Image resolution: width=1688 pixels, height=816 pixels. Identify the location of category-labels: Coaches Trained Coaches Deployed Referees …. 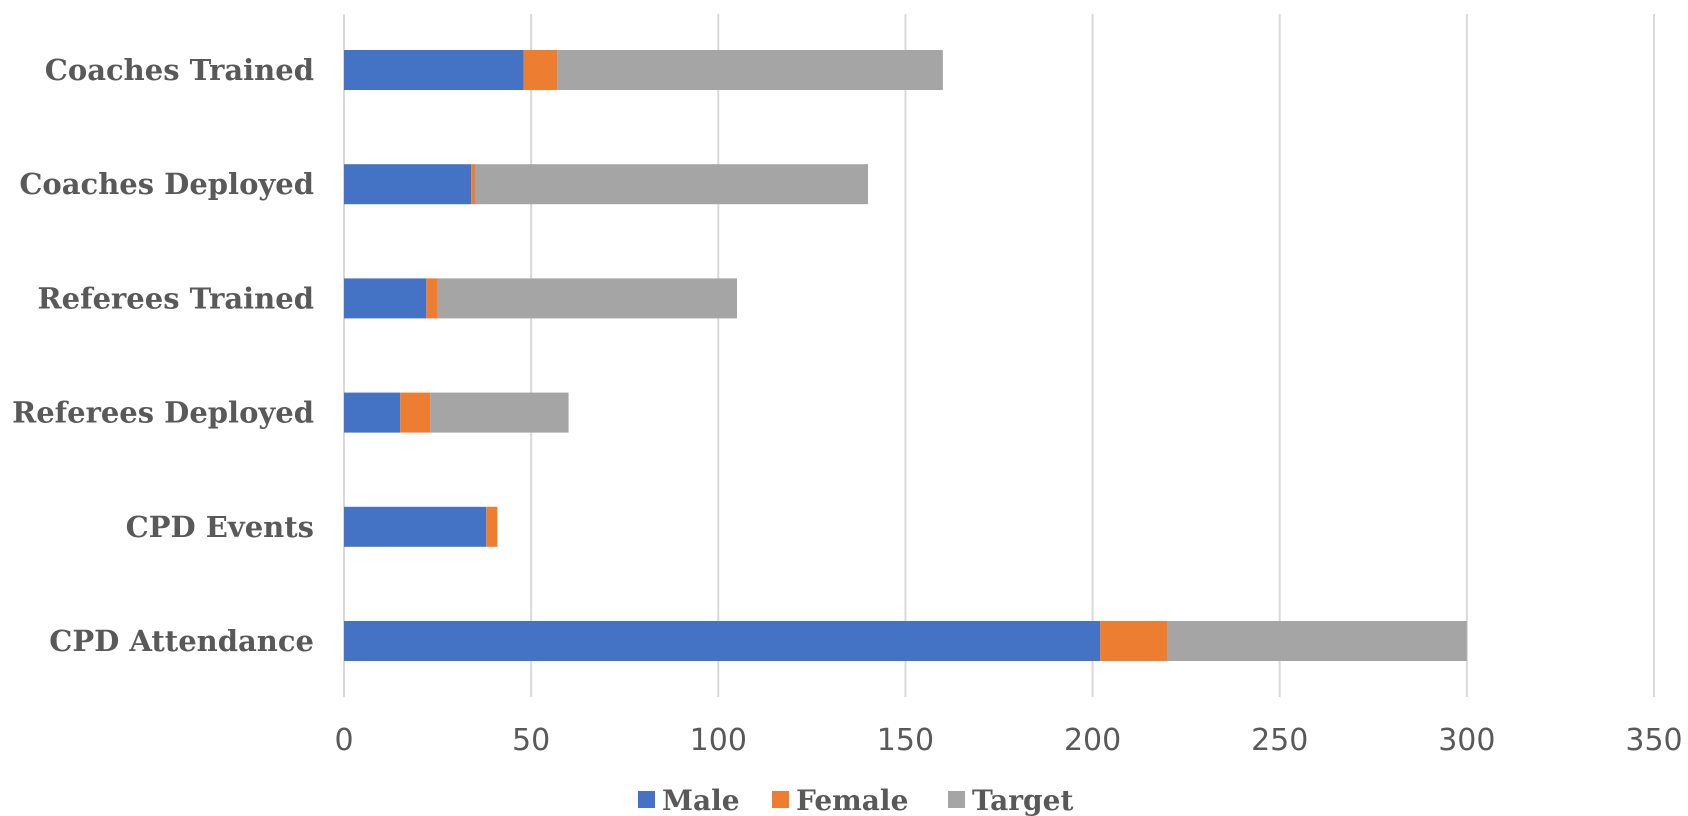
(163, 355).